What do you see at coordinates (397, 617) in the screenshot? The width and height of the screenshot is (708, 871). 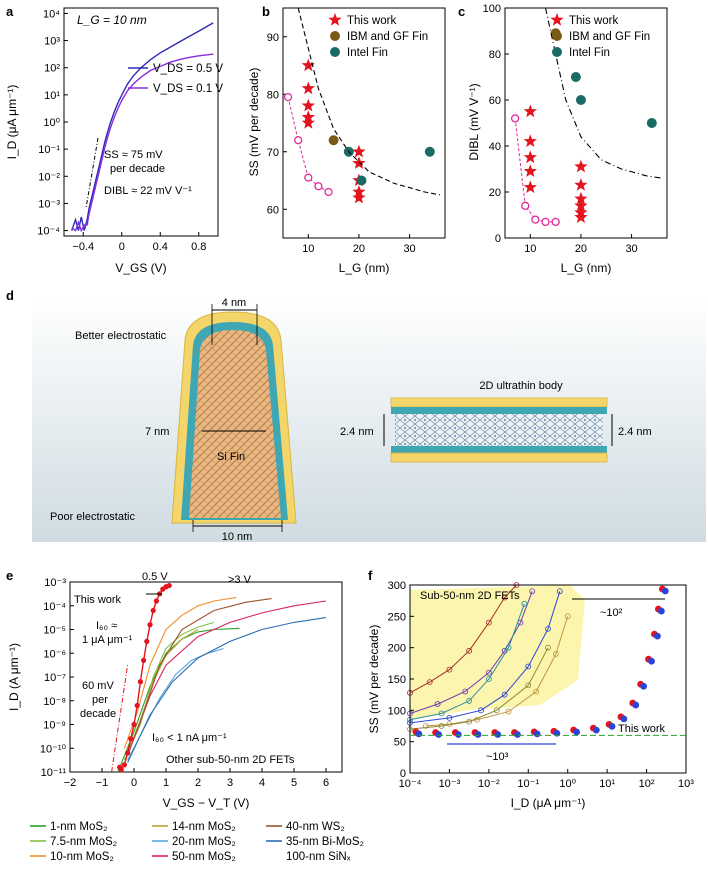 I see `panel-f-ytick-label: 250` at bounding box center [397, 617].